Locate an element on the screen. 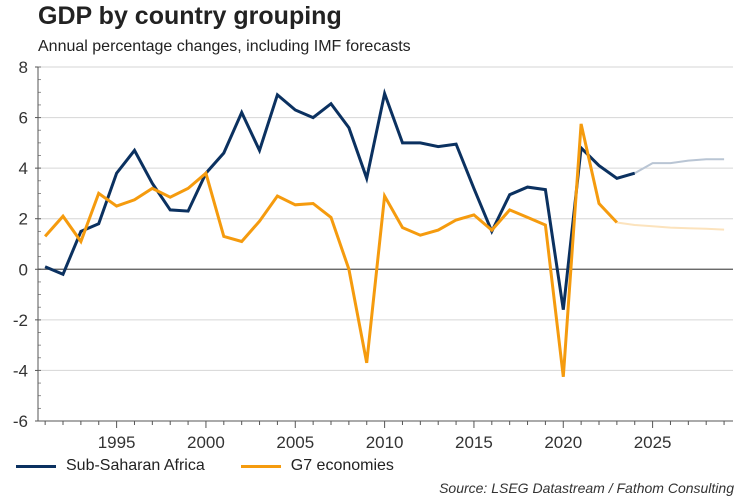  x-tick-label: 2005 is located at coordinates (295, 442).